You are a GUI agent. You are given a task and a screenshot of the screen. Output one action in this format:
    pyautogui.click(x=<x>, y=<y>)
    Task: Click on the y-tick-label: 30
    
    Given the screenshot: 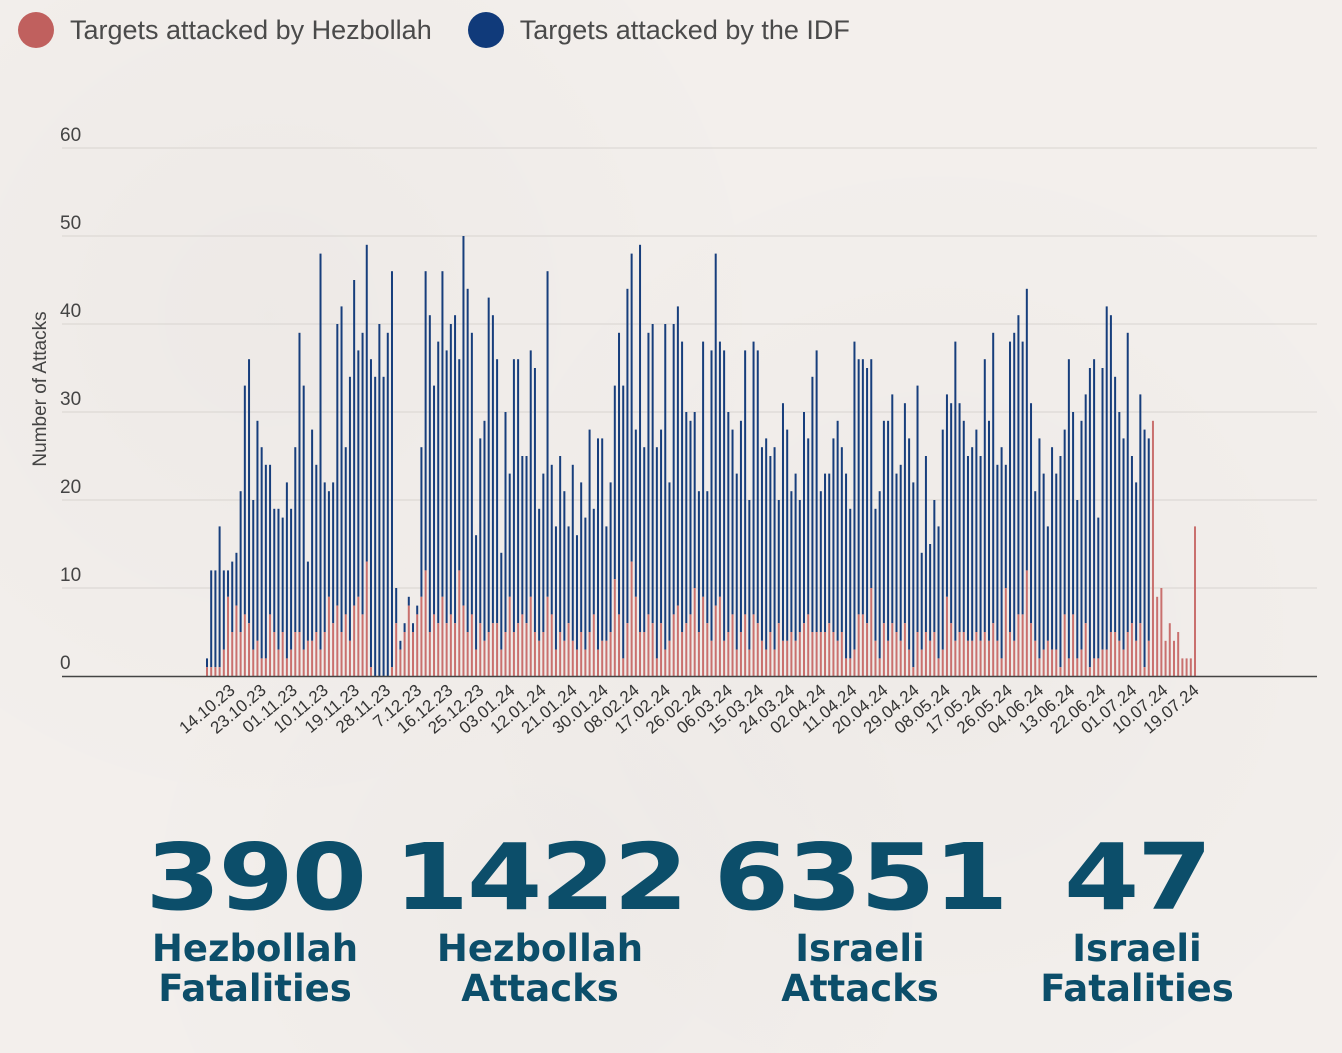 What is the action you would take?
    pyautogui.click(x=70, y=399)
    